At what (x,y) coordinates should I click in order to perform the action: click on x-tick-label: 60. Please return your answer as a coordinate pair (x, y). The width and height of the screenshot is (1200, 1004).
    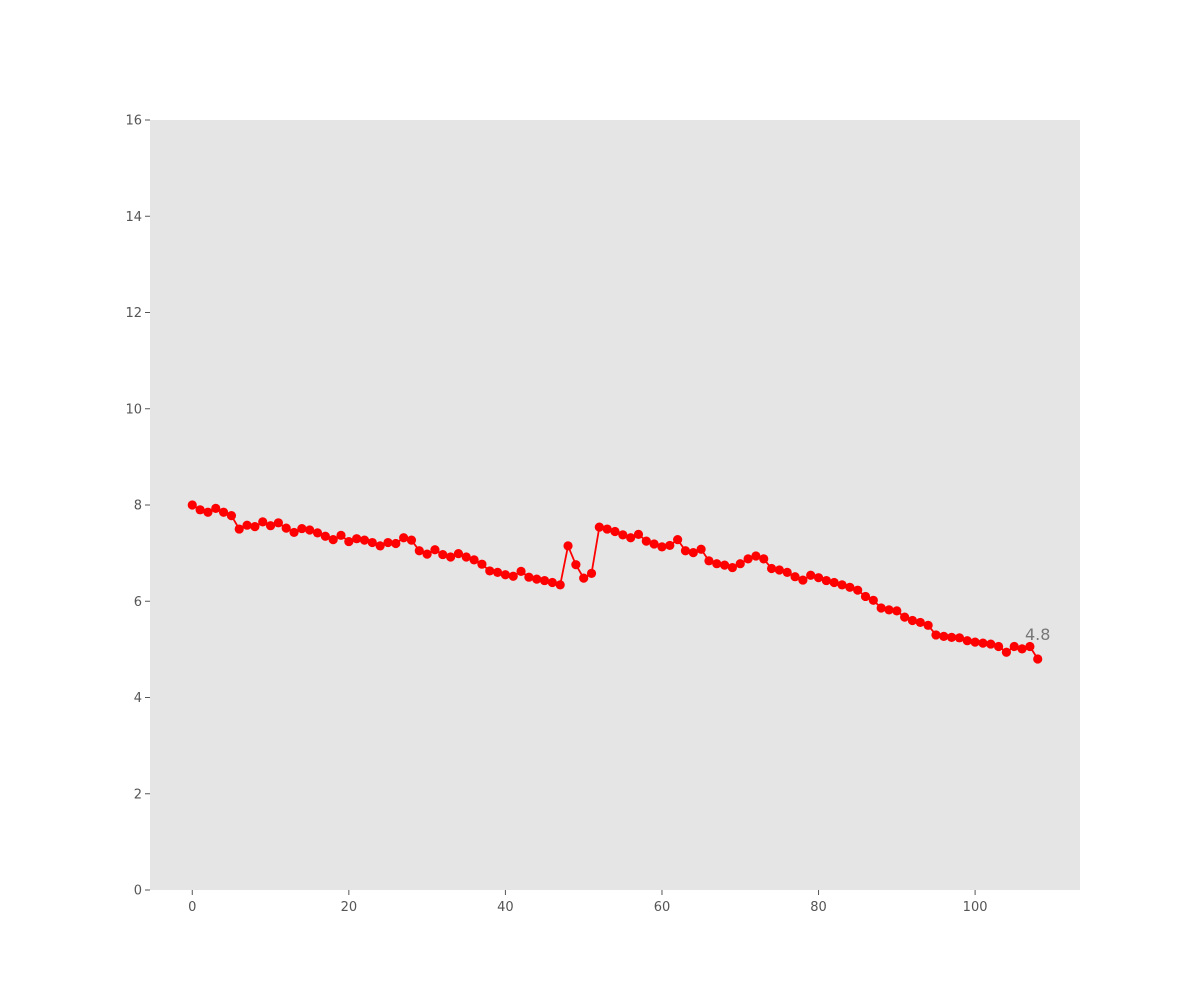
    Looking at the image, I should click on (662, 907).